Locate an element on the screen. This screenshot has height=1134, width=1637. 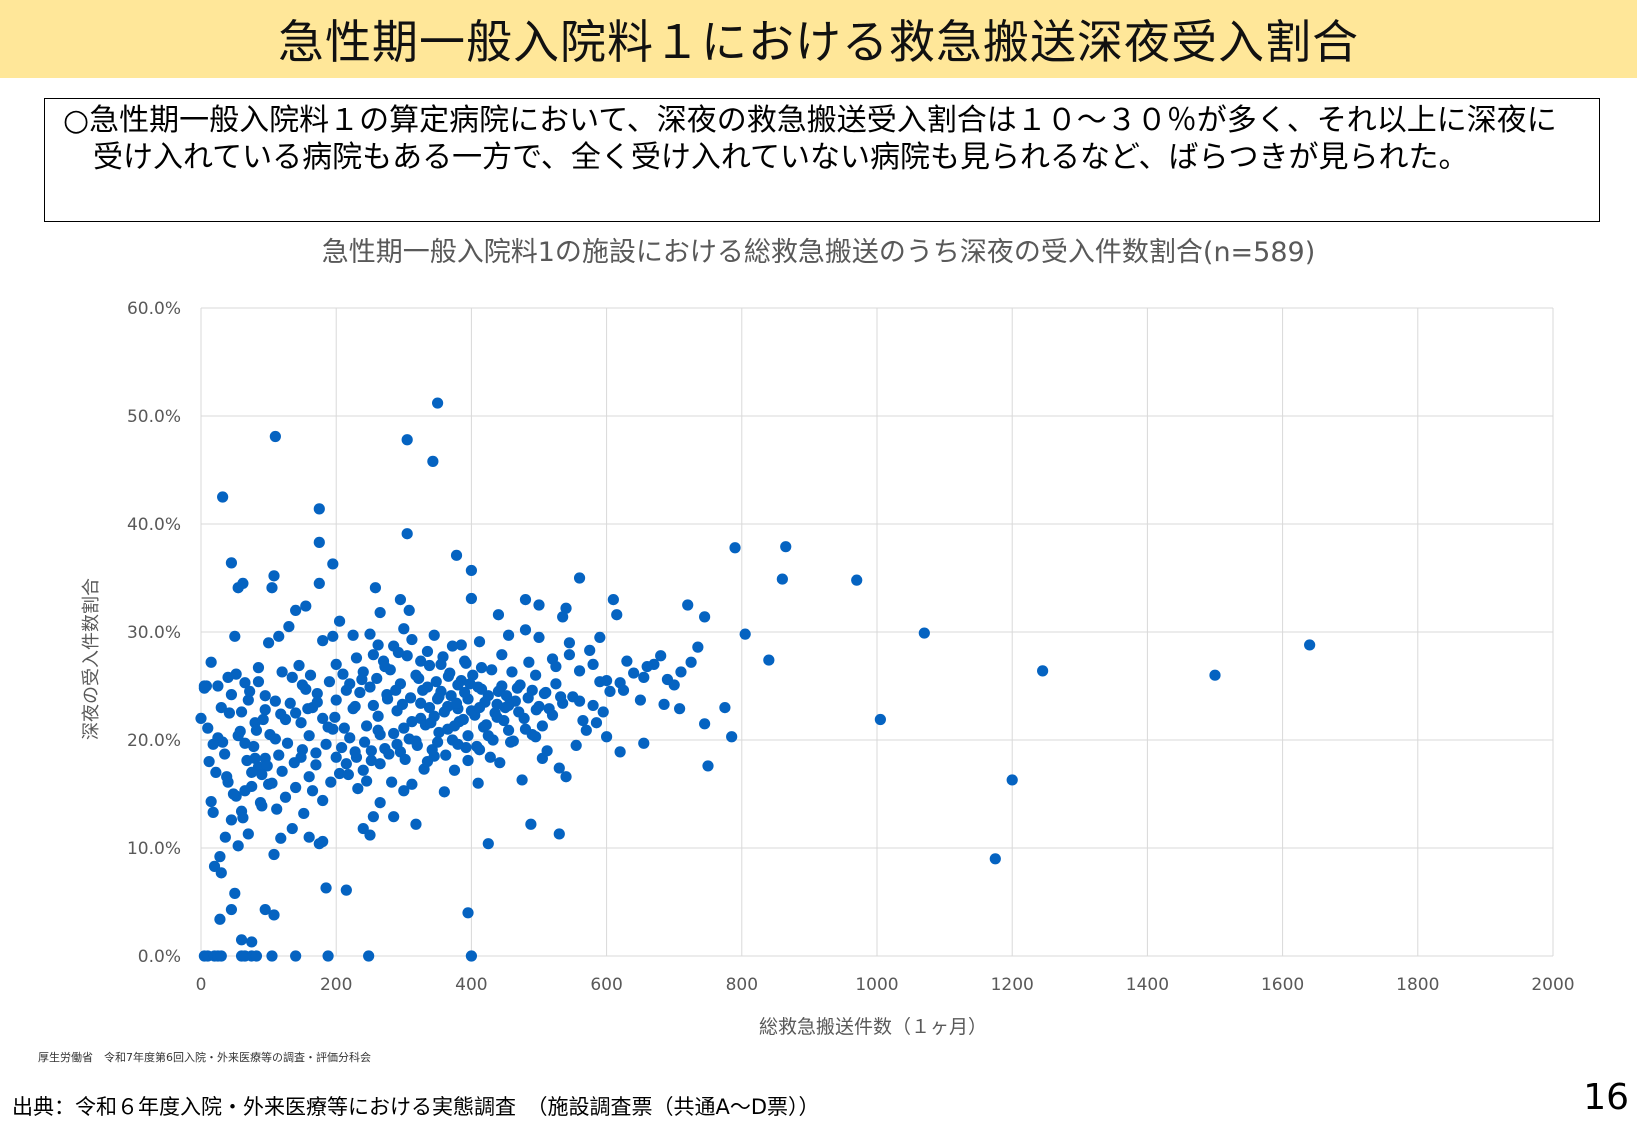
x-tick-label: 1600 is located at coordinates (1282, 985).